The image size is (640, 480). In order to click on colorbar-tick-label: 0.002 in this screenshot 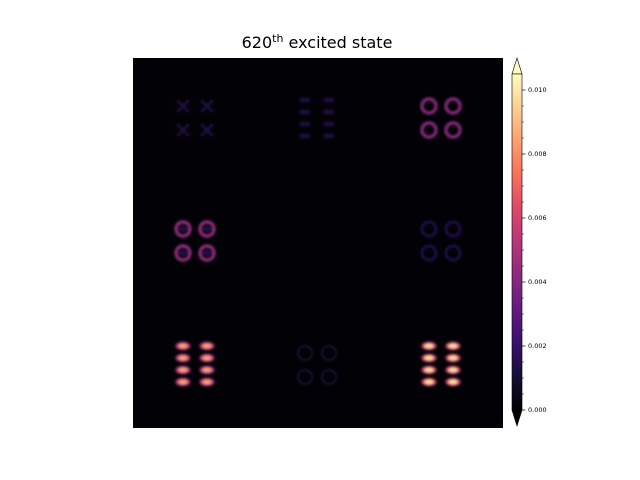, I will do `click(537, 346)`.